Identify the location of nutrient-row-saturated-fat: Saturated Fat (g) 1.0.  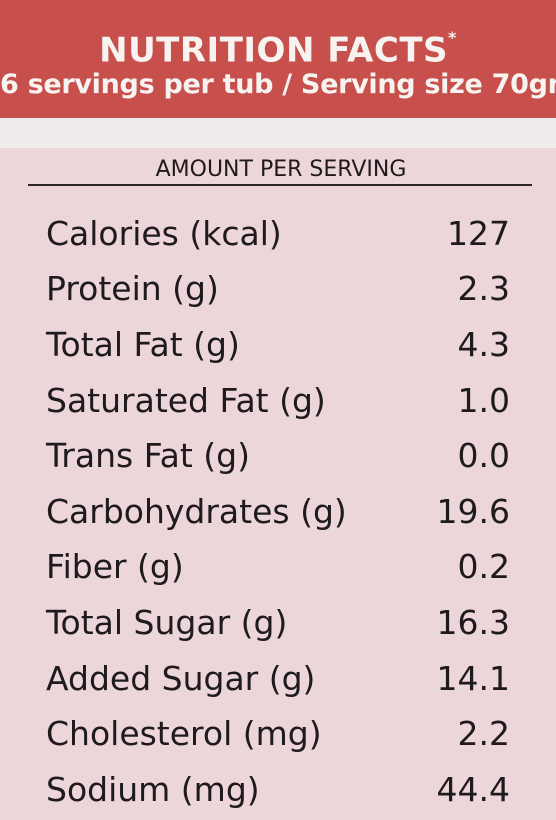
(278, 401).